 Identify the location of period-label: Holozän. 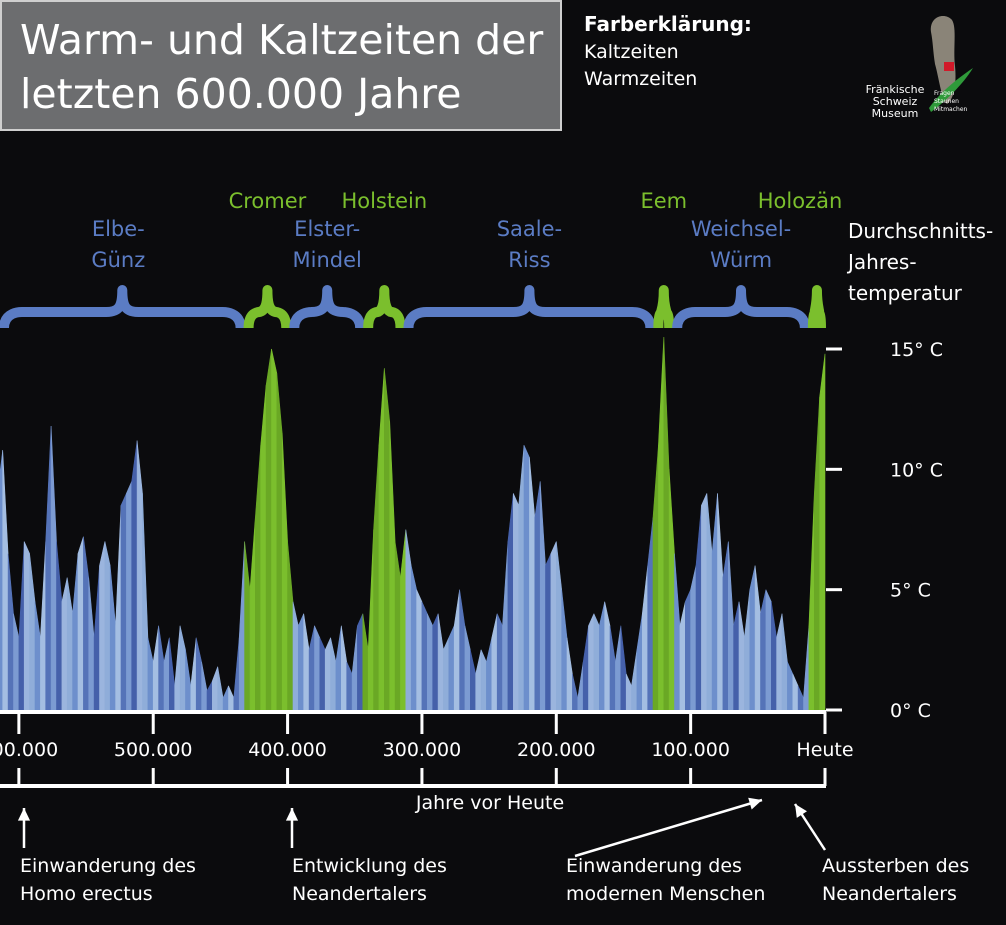
(800, 201).